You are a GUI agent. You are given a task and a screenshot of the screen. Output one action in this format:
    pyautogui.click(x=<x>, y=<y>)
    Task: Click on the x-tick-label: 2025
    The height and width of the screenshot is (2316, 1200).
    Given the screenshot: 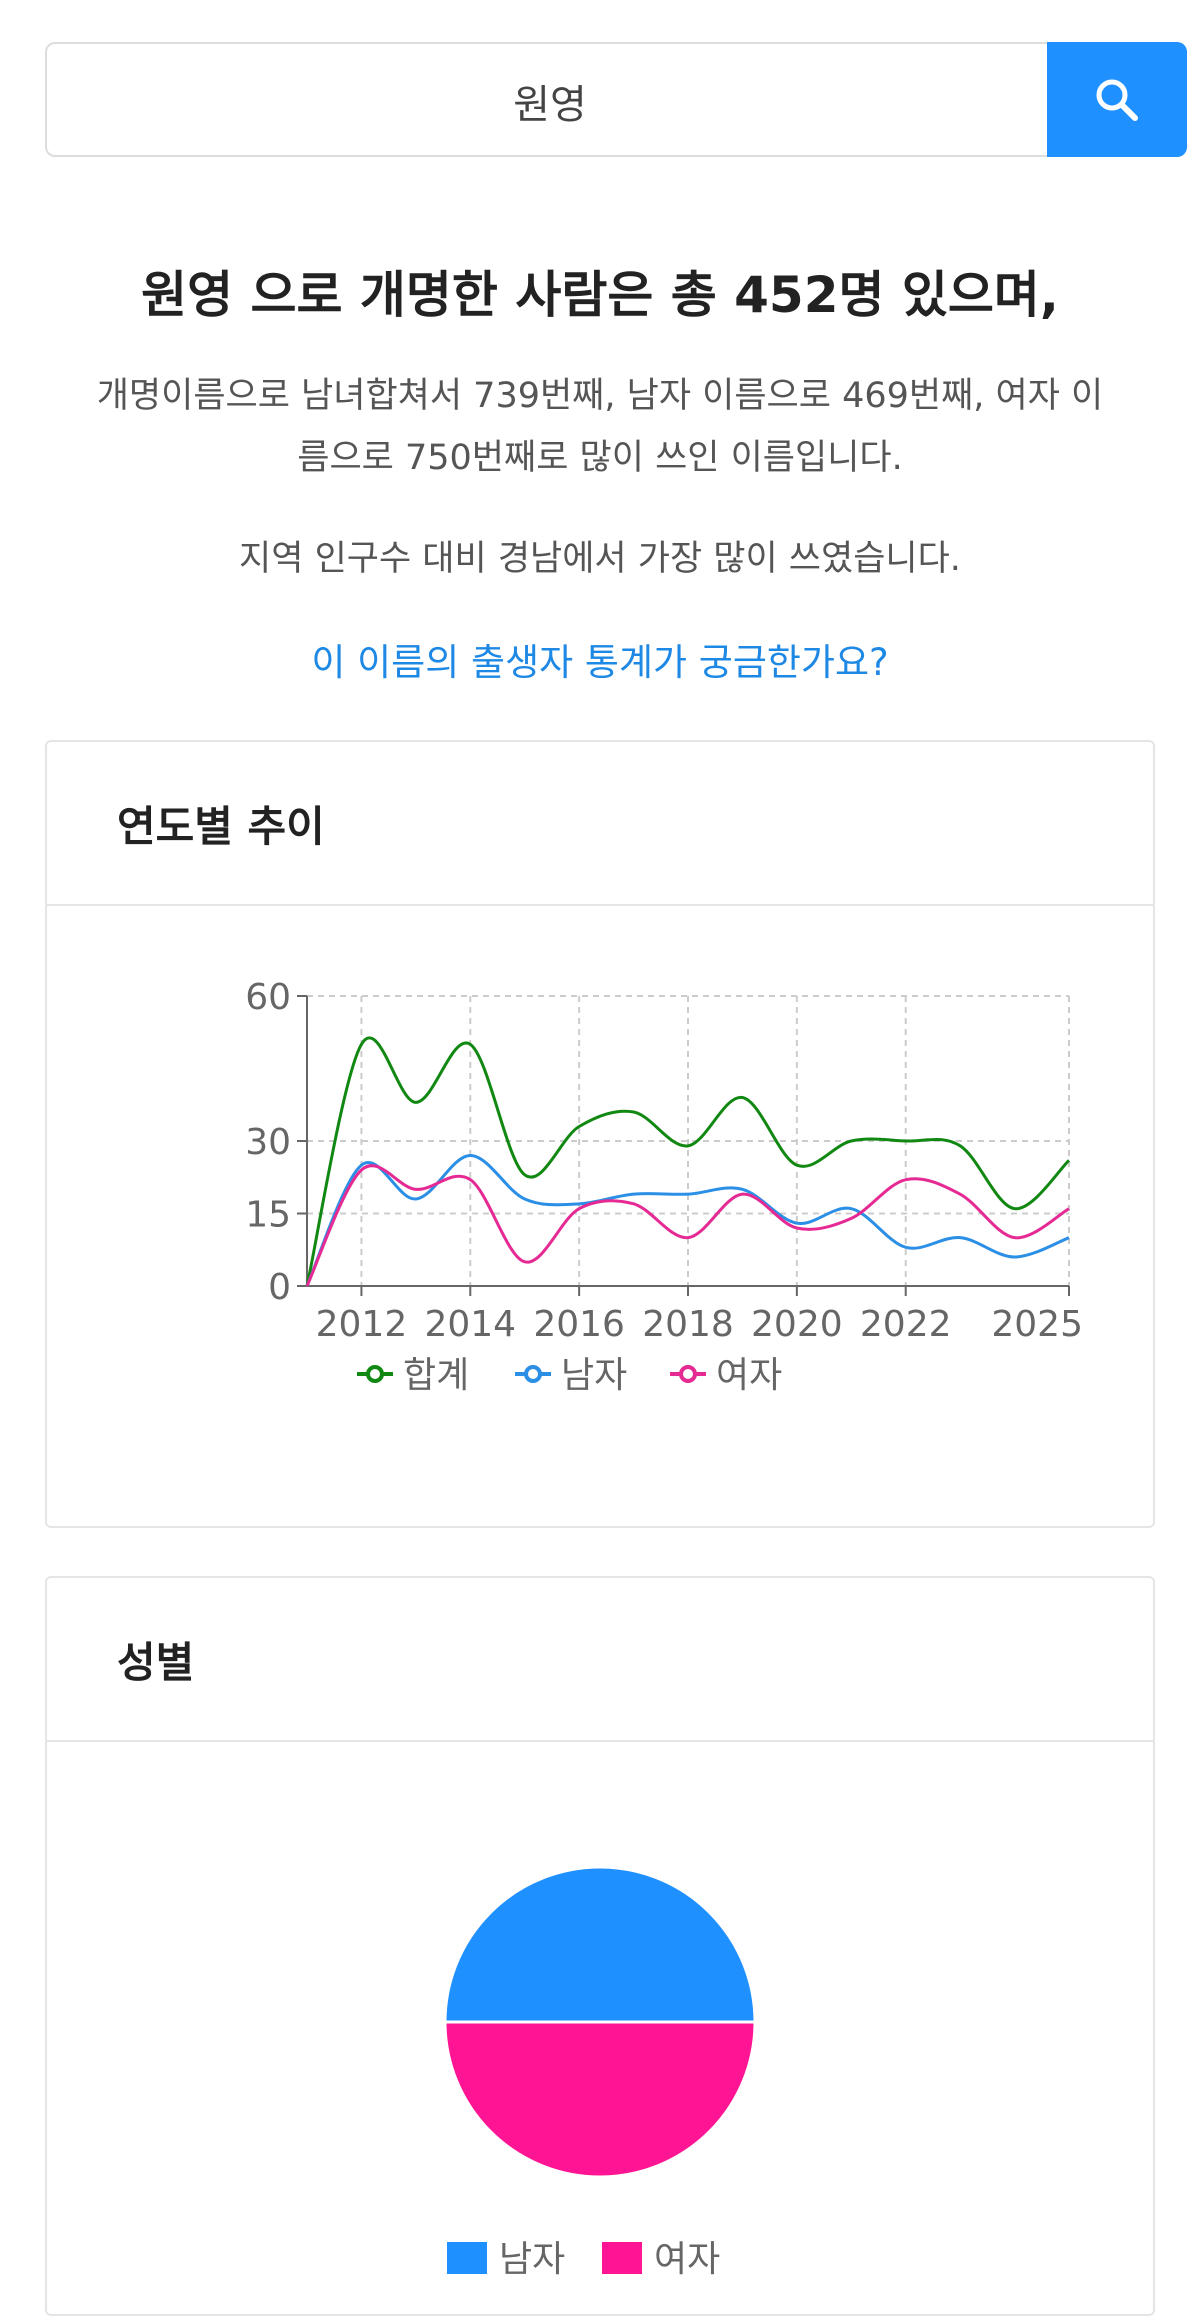 What is the action you would take?
    pyautogui.click(x=1037, y=1324)
    